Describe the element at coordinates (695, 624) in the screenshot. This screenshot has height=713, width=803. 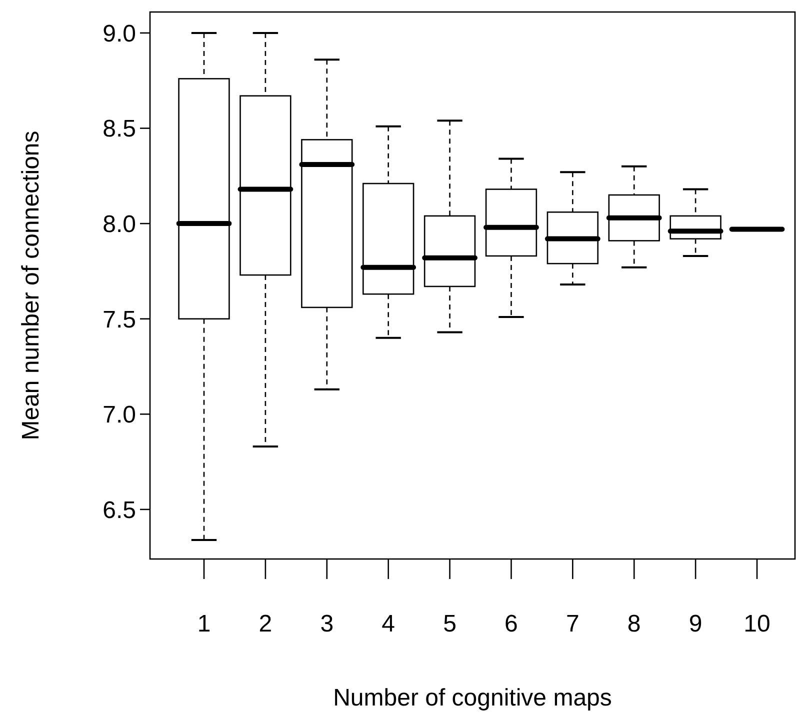
I see `x-tick-label: 9` at that location.